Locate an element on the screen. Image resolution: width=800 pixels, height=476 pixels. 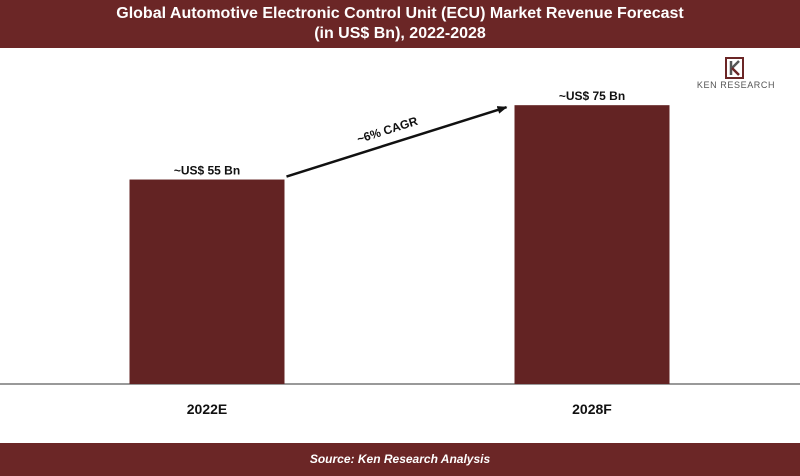
ken-research-logo: KEN RESEARCH is located at coordinates (736, 76).